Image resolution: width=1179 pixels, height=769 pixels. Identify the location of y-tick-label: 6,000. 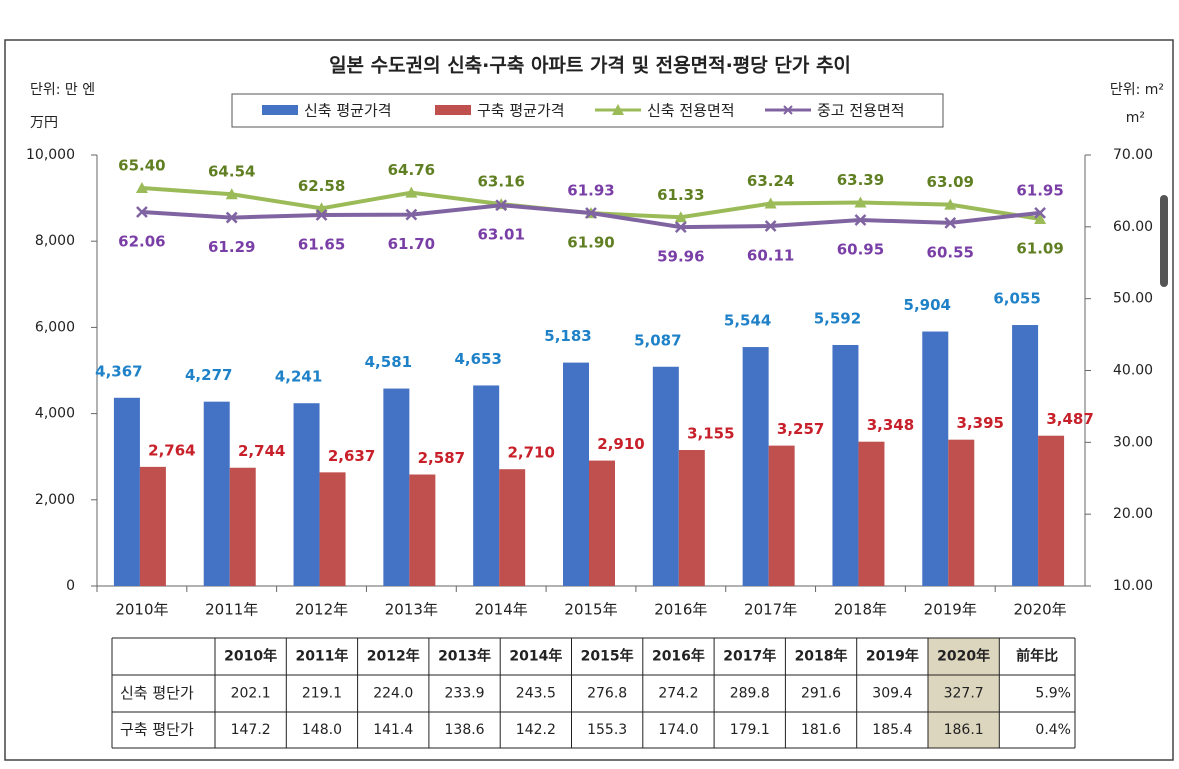
(55, 327).